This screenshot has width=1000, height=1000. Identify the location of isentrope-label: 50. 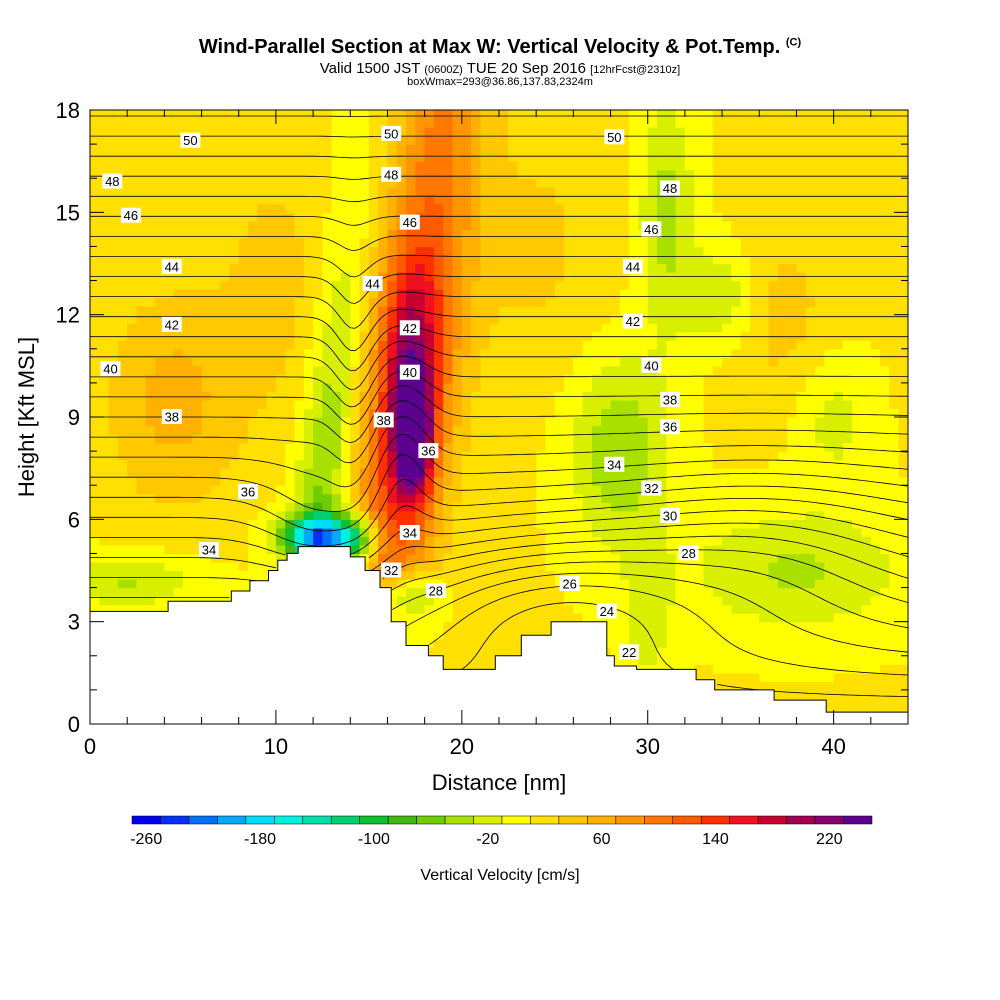
(190, 140).